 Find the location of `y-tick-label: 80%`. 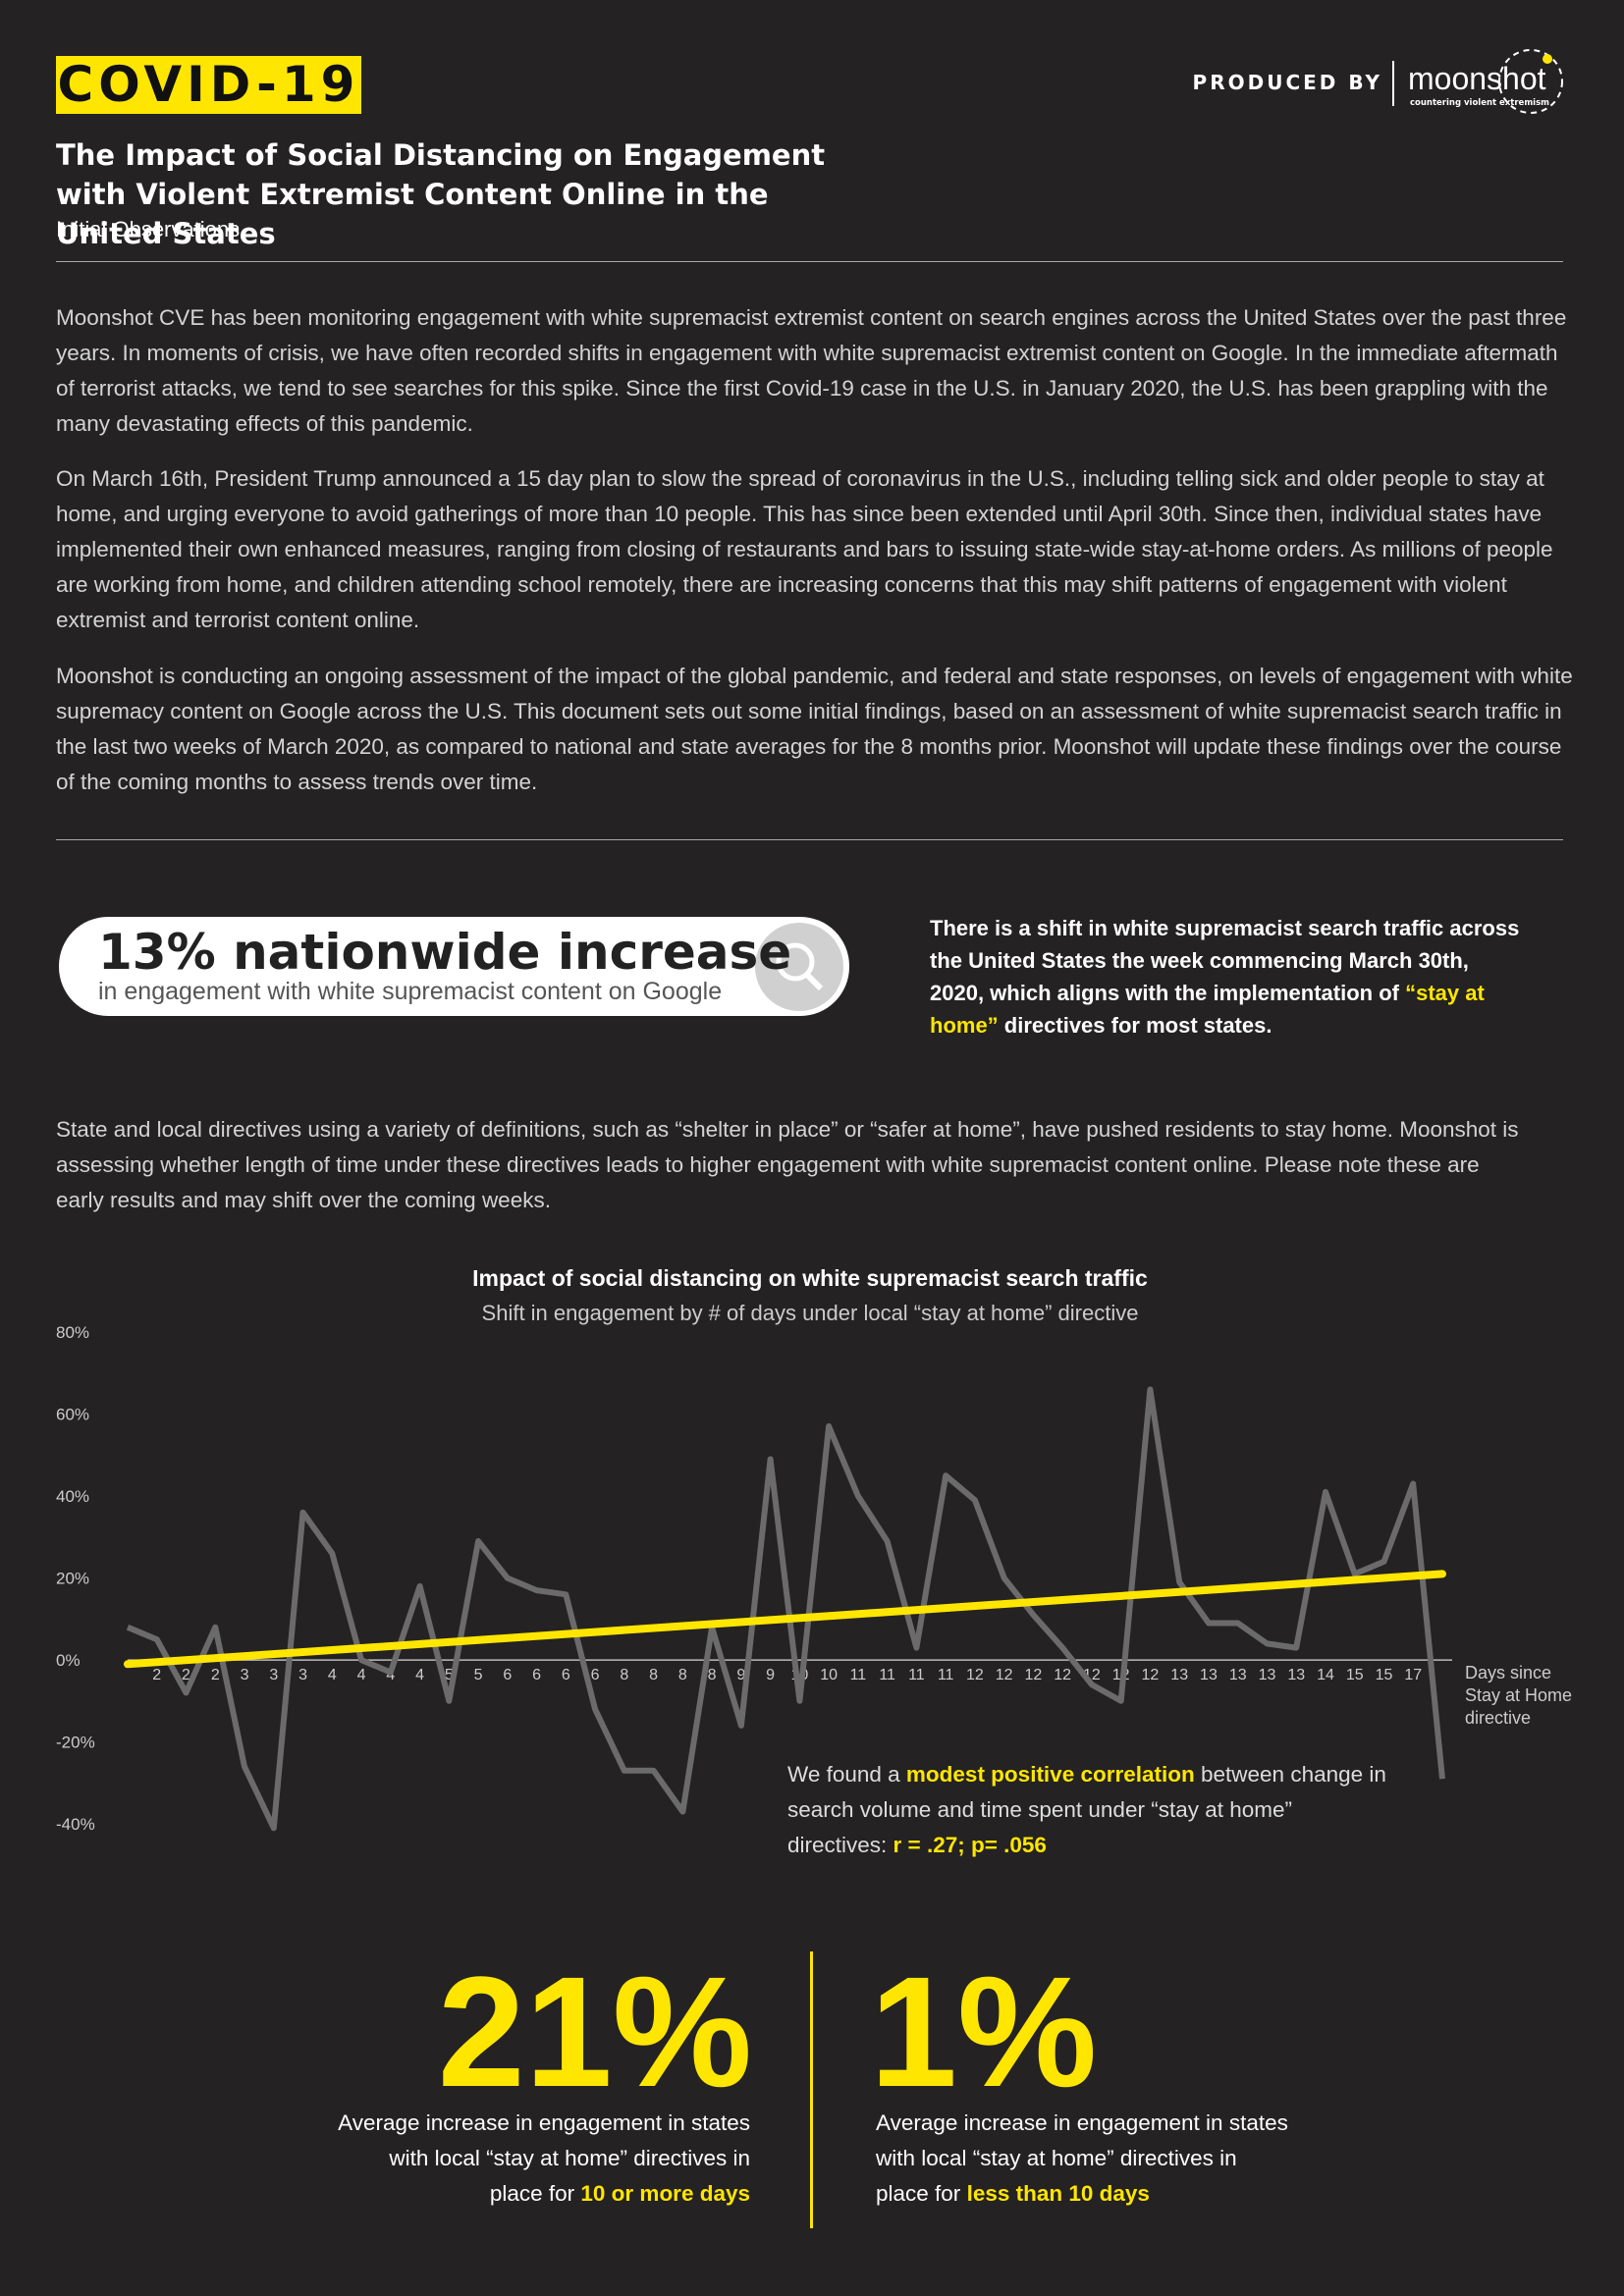

y-tick-label: 80% is located at coordinates (72, 1333).